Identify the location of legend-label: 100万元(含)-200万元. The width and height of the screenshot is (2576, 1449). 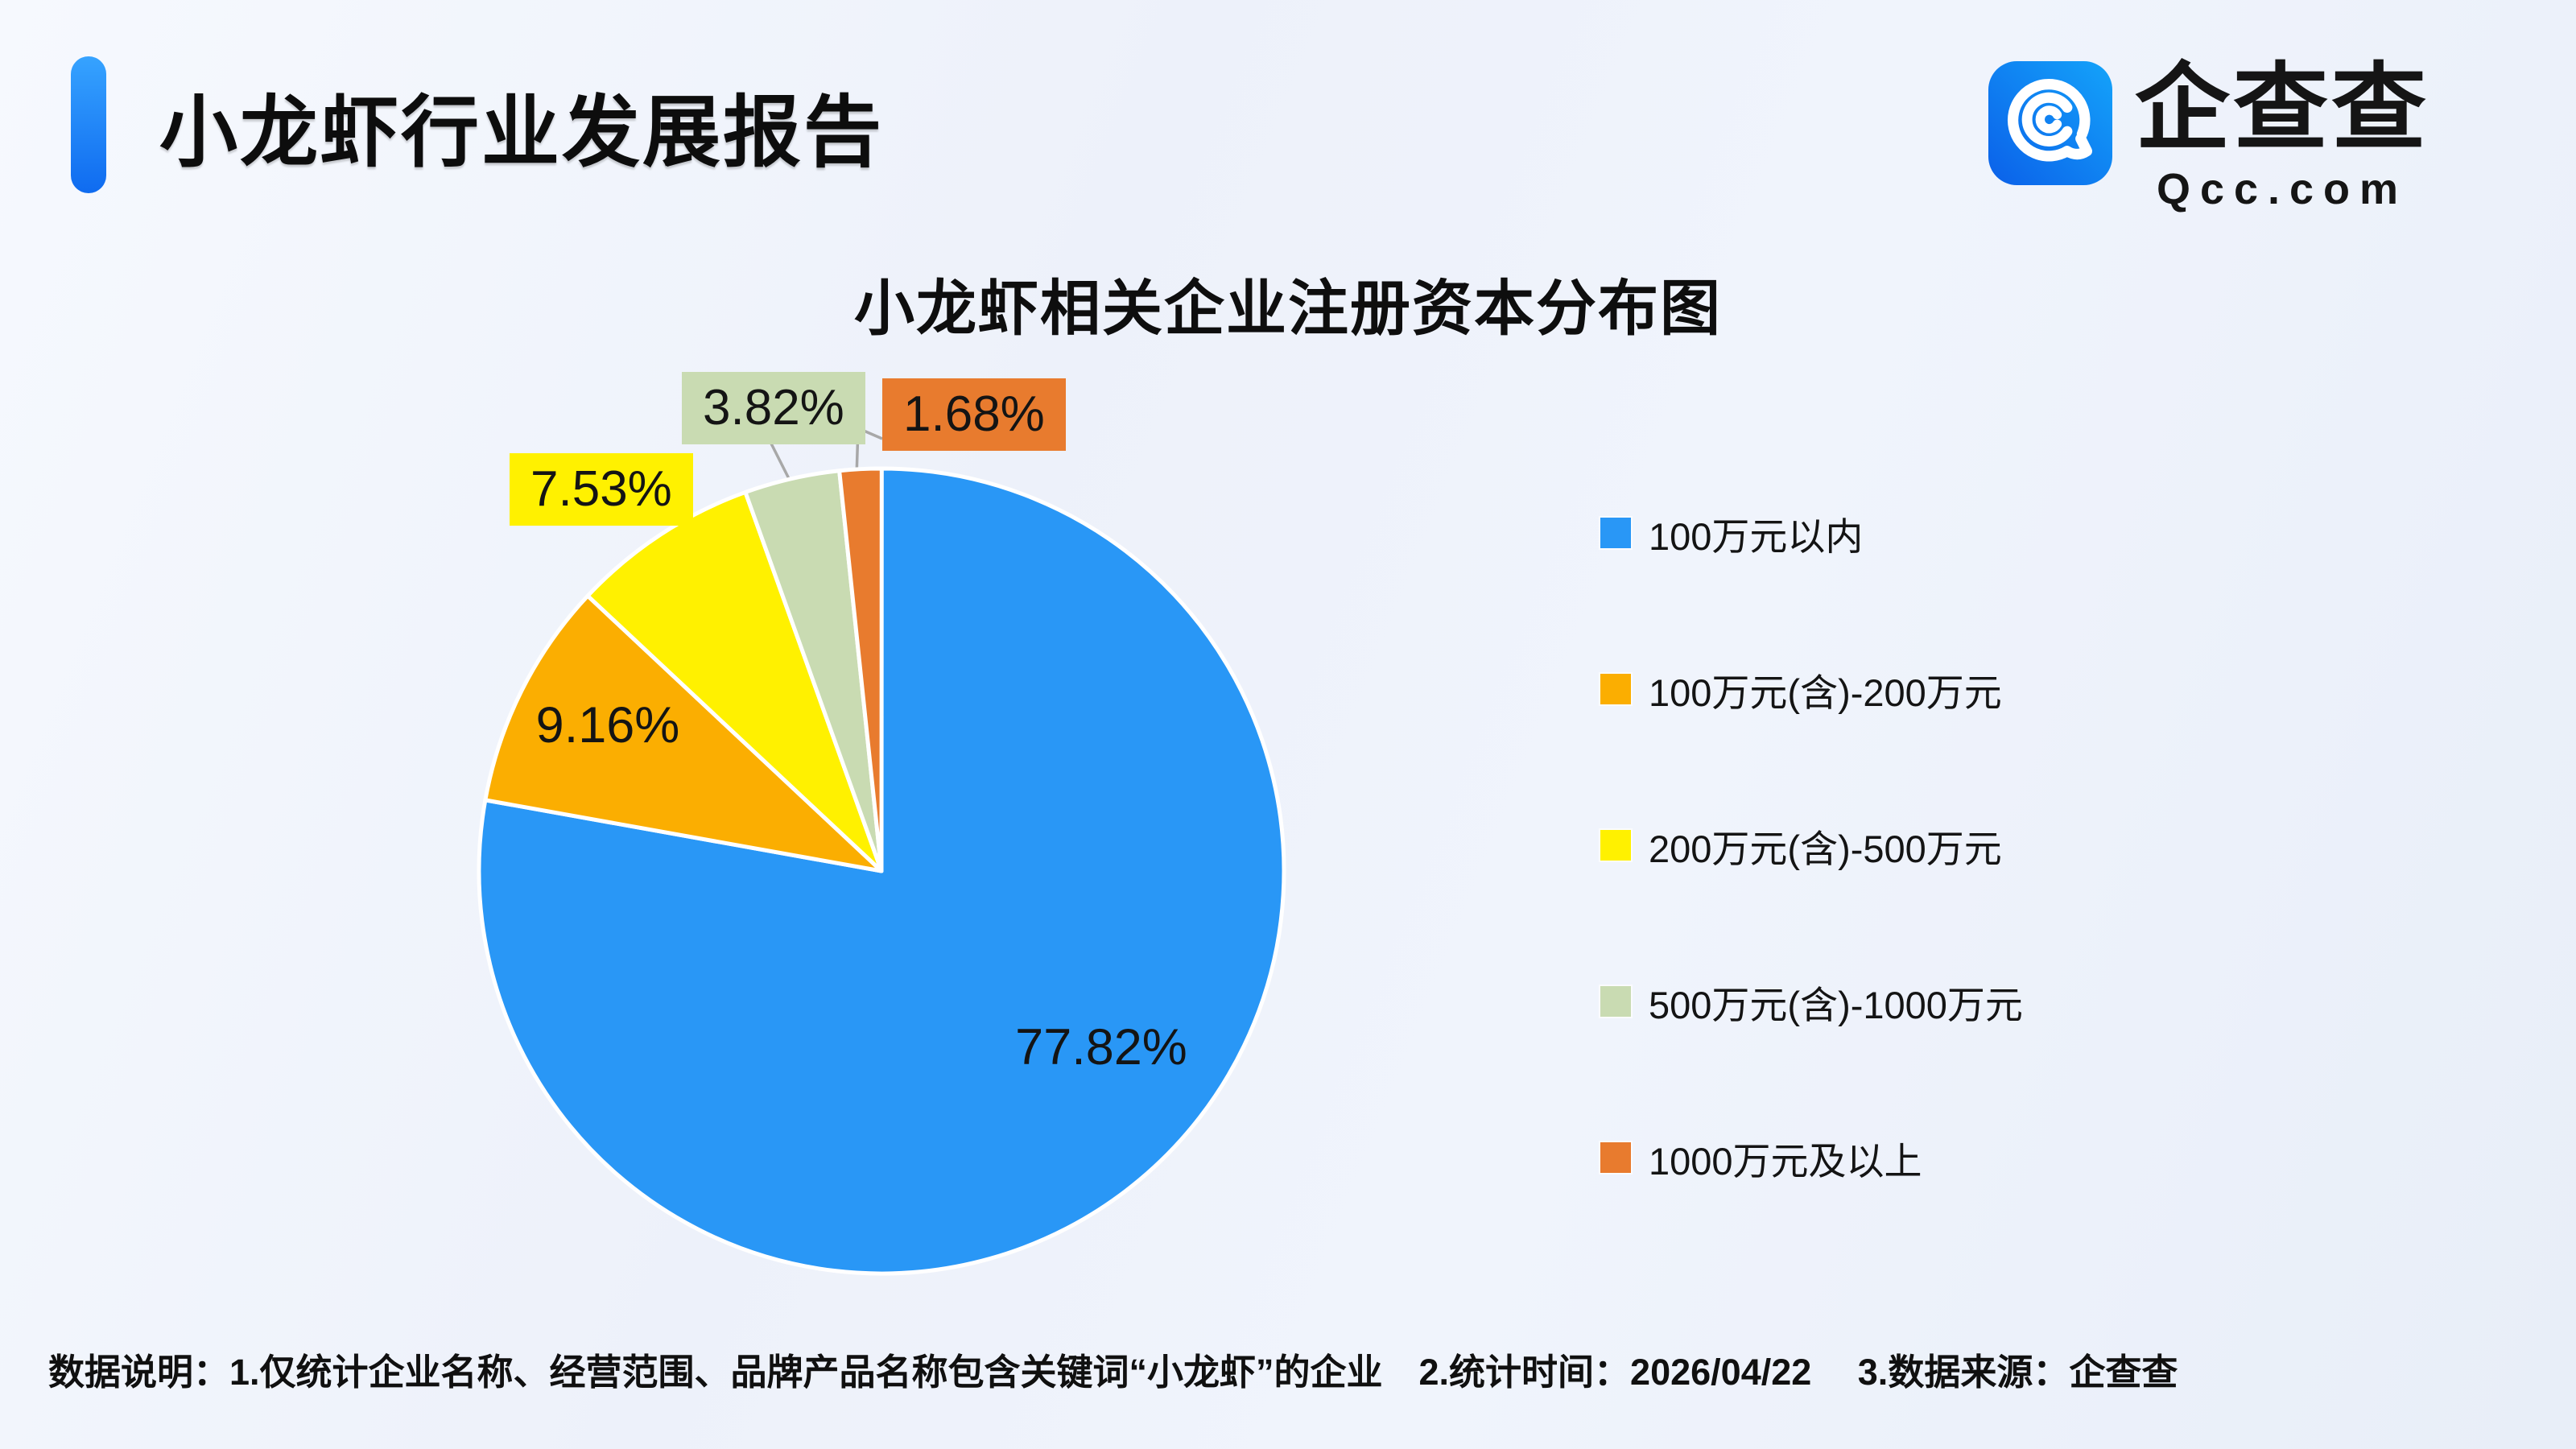
(1825, 692).